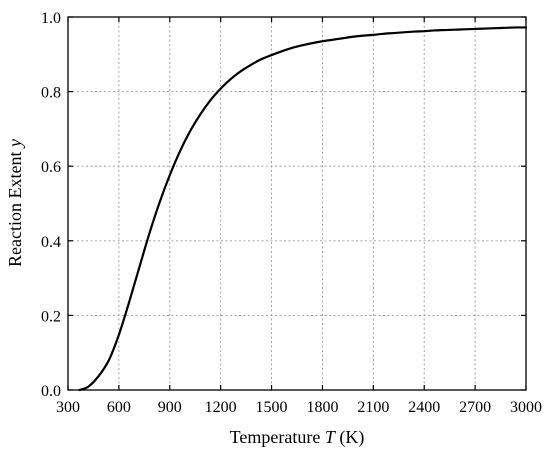 The width and height of the screenshot is (550, 453). What do you see at coordinates (51, 242) in the screenshot?
I see `y-tick-label: 0.4` at bounding box center [51, 242].